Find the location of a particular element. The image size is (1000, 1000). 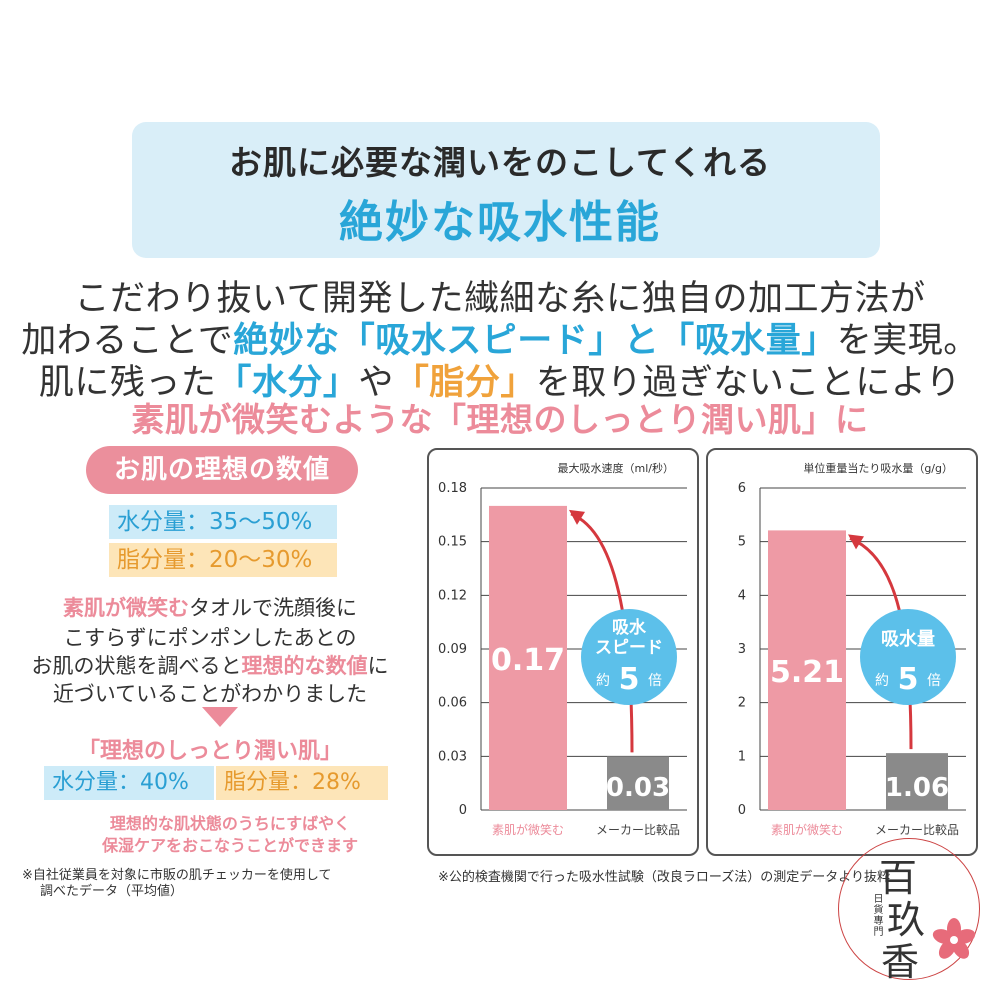

bar-value-label: 0.17 is located at coordinates (528, 660).